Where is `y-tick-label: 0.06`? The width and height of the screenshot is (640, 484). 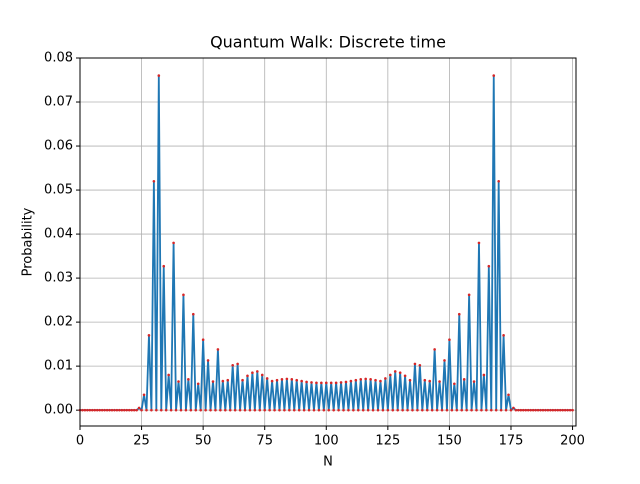
y-tick-label: 0.06 is located at coordinates (58, 146).